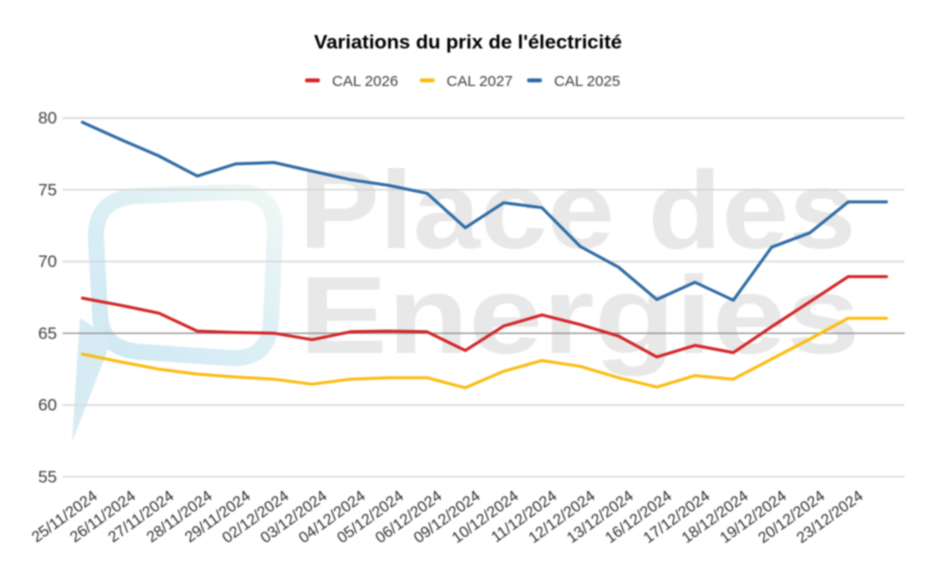 This screenshot has height=577, width=936. Describe the element at coordinates (47, 189) in the screenshot. I see `svg-text: 75` at that location.